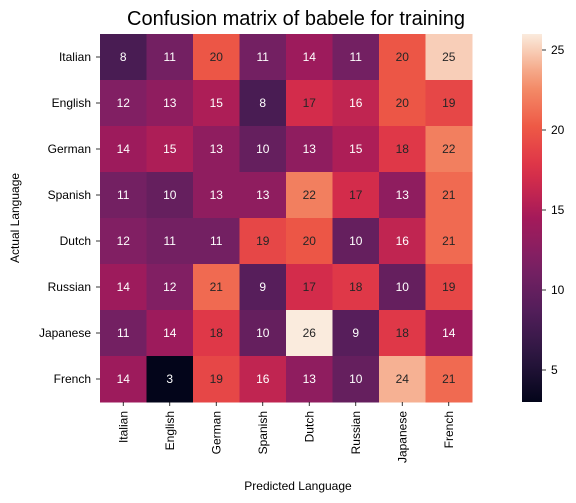 This screenshot has width=576, height=503. I want to click on colorbar-tick-label: 25, so click(558, 50).